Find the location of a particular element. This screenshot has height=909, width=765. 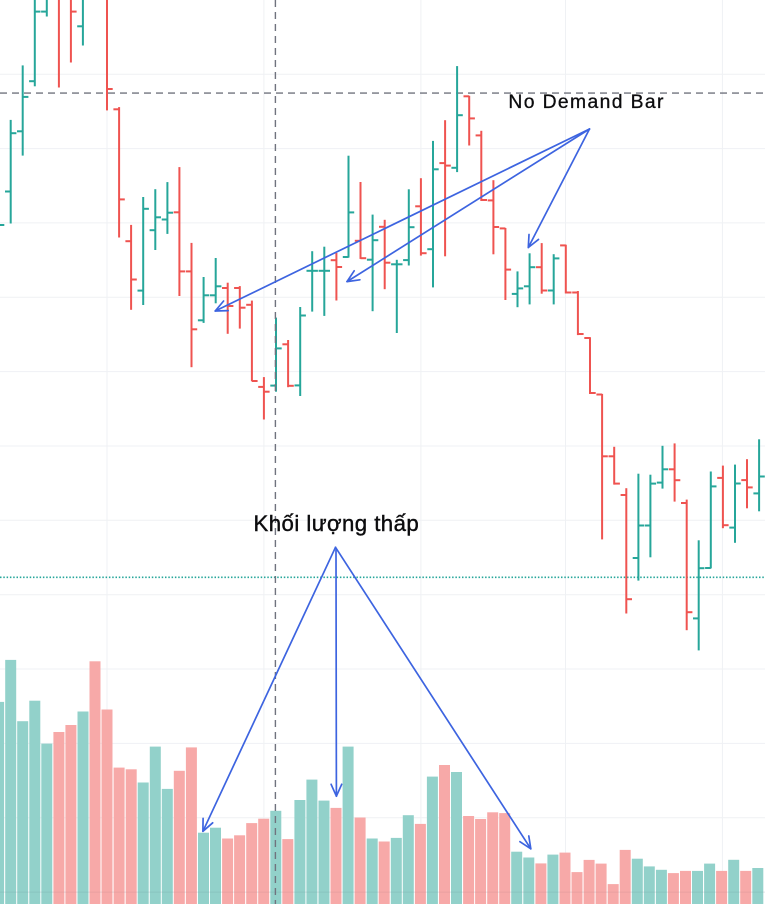

svg-text: Khối lượng thấp is located at coordinates (337, 523).